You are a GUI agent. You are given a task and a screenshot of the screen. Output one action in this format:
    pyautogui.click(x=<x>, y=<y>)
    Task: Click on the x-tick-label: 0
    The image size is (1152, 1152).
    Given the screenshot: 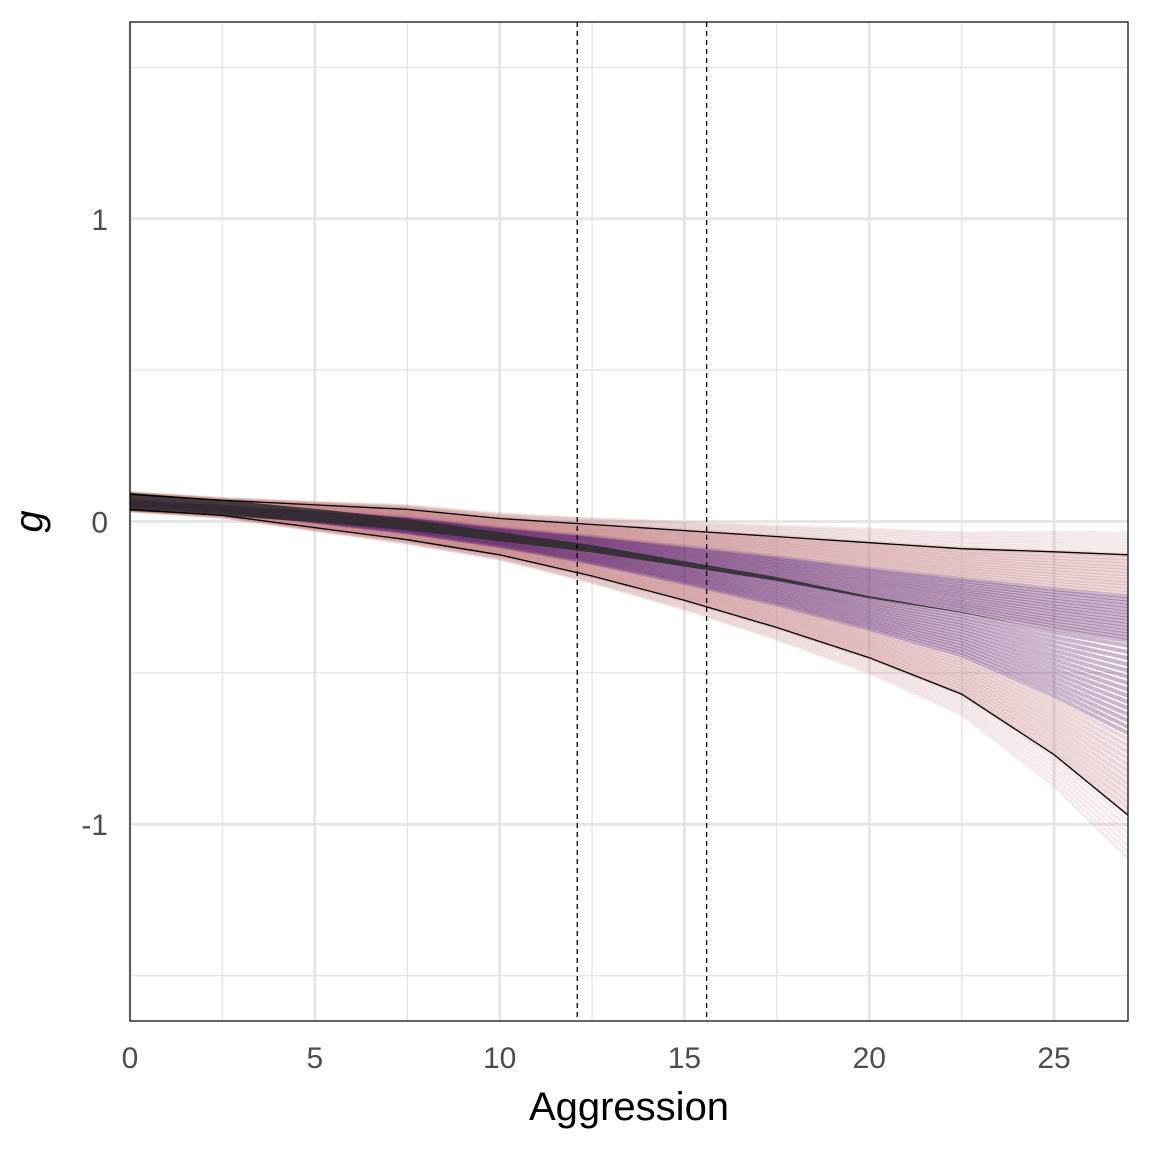 What is the action you would take?
    pyautogui.click(x=130, y=1058)
    